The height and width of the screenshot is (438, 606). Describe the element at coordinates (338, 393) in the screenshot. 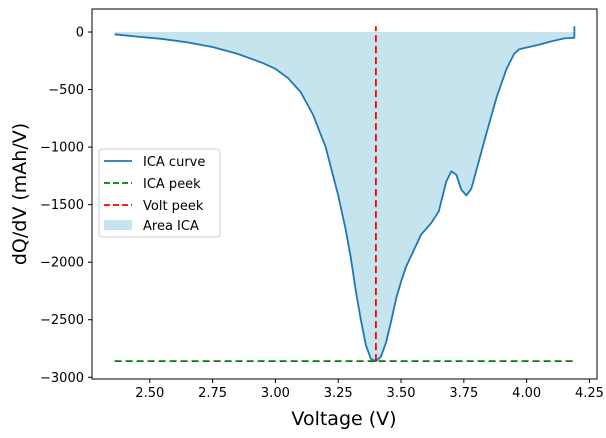

I see `x-tick-label: 3.25` at that location.